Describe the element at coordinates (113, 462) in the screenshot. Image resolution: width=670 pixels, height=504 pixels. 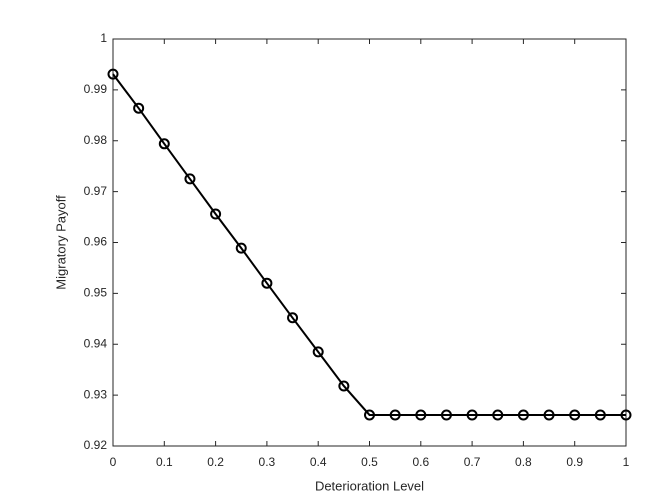
I see `x-tick-label: 0` at that location.